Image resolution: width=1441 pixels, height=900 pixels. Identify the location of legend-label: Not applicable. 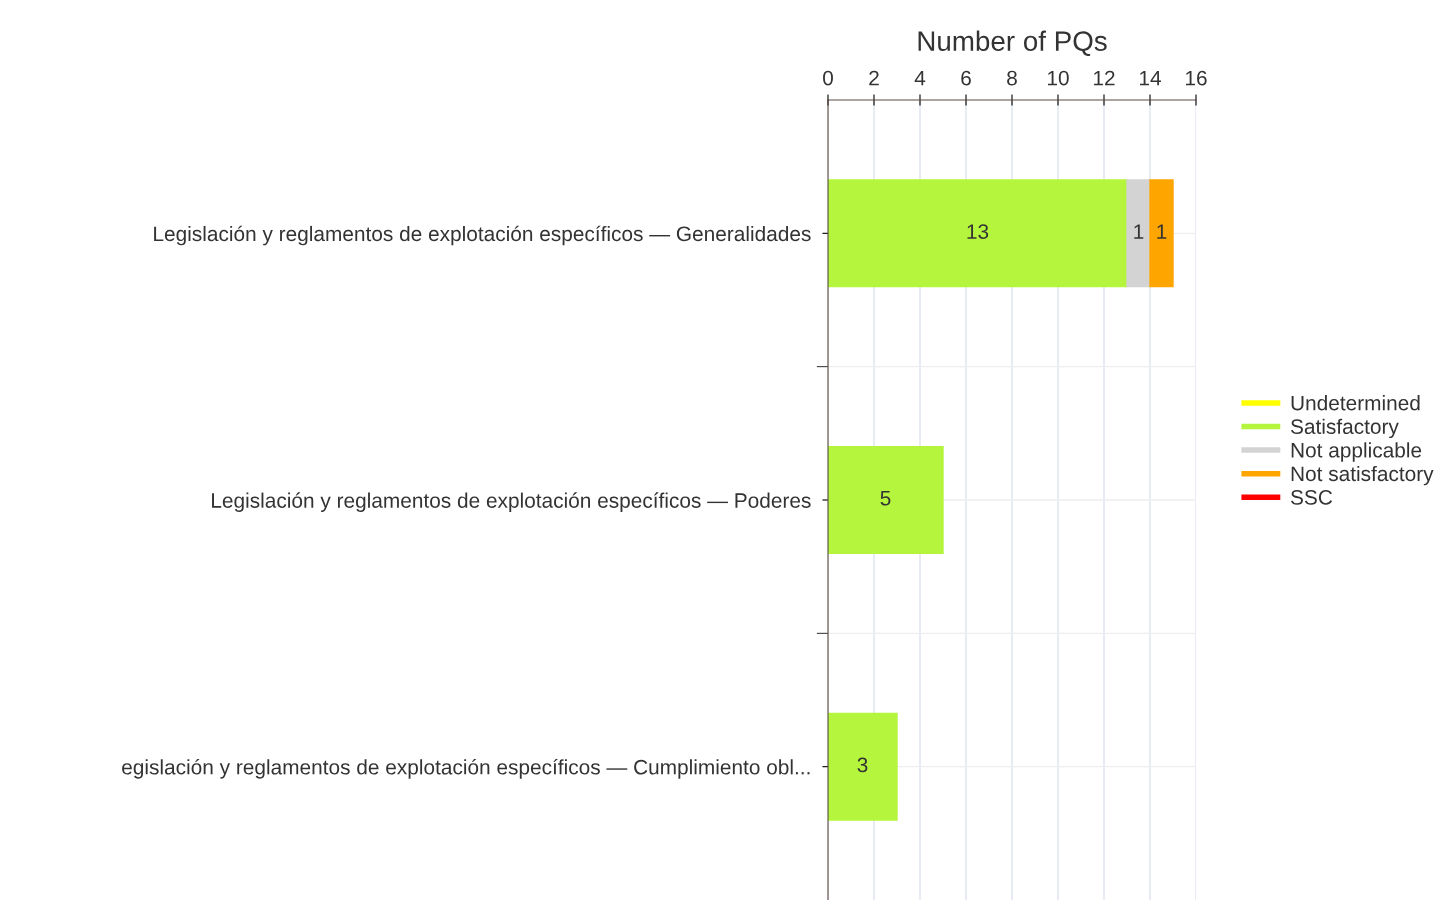
(1356, 452).